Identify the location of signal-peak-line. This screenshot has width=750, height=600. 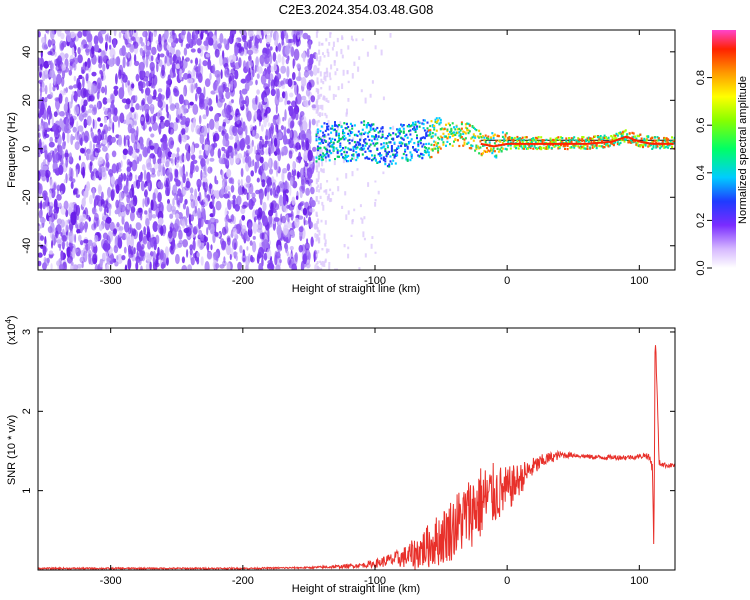
(577, 141).